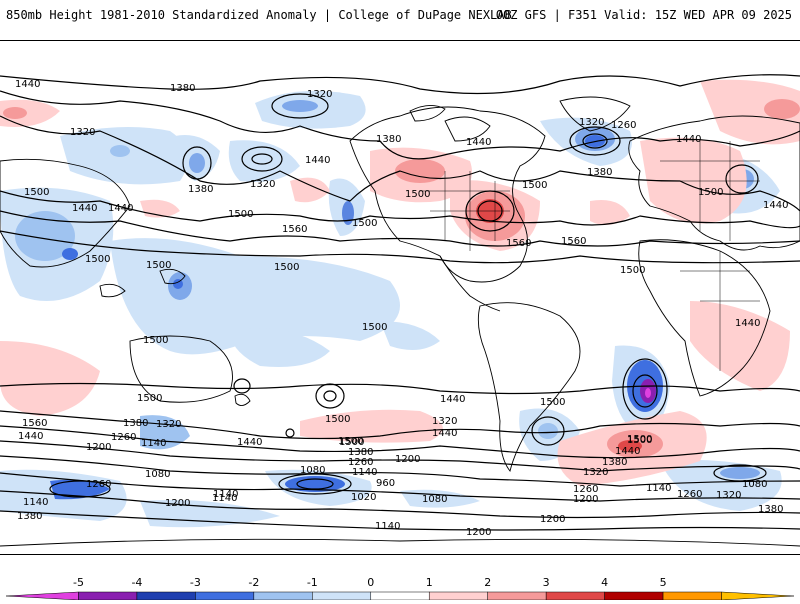 The width and height of the screenshot is (800, 604). I want to click on colorbar-label: -4, so click(137, 582).